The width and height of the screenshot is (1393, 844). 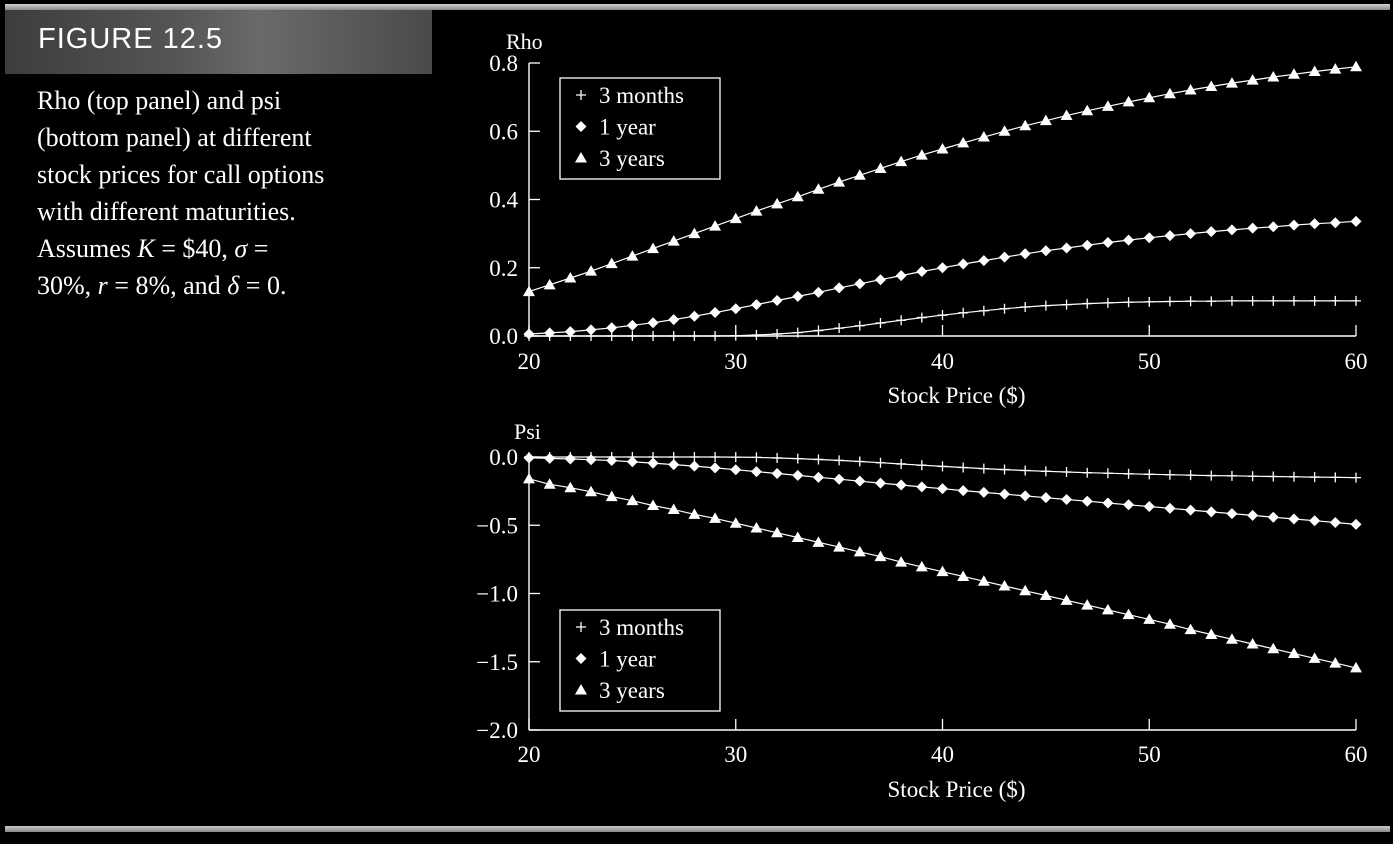 What do you see at coordinates (942, 277) in the screenshot?
I see `rho-series-1-year` at bounding box center [942, 277].